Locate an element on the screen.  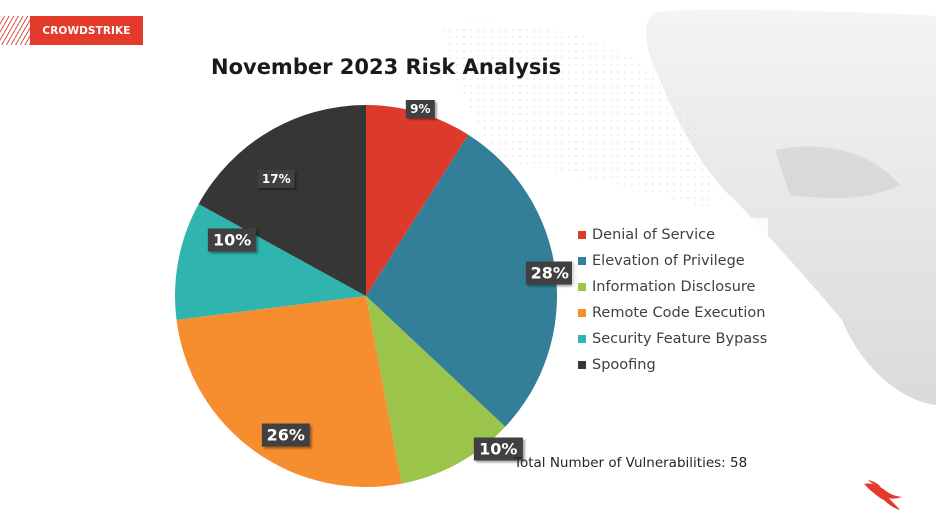
falcon-icon is located at coordinates (883, 495).